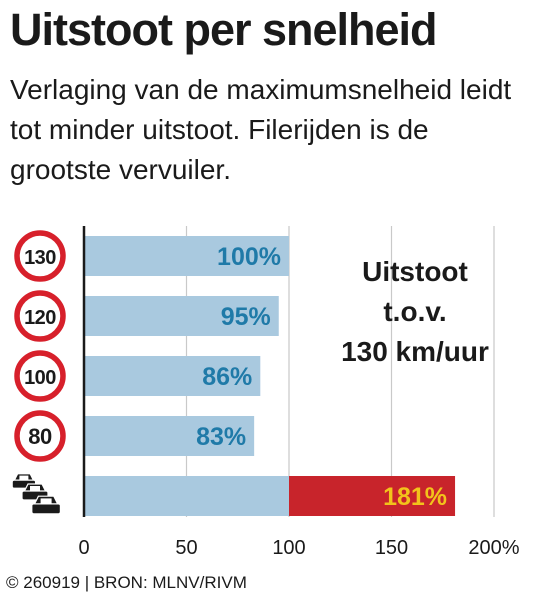 The width and height of the screenshot is (534, 605). I want to click on side-label: Uitstoot t.o.v. 130 km/uur, so click(415, 312).